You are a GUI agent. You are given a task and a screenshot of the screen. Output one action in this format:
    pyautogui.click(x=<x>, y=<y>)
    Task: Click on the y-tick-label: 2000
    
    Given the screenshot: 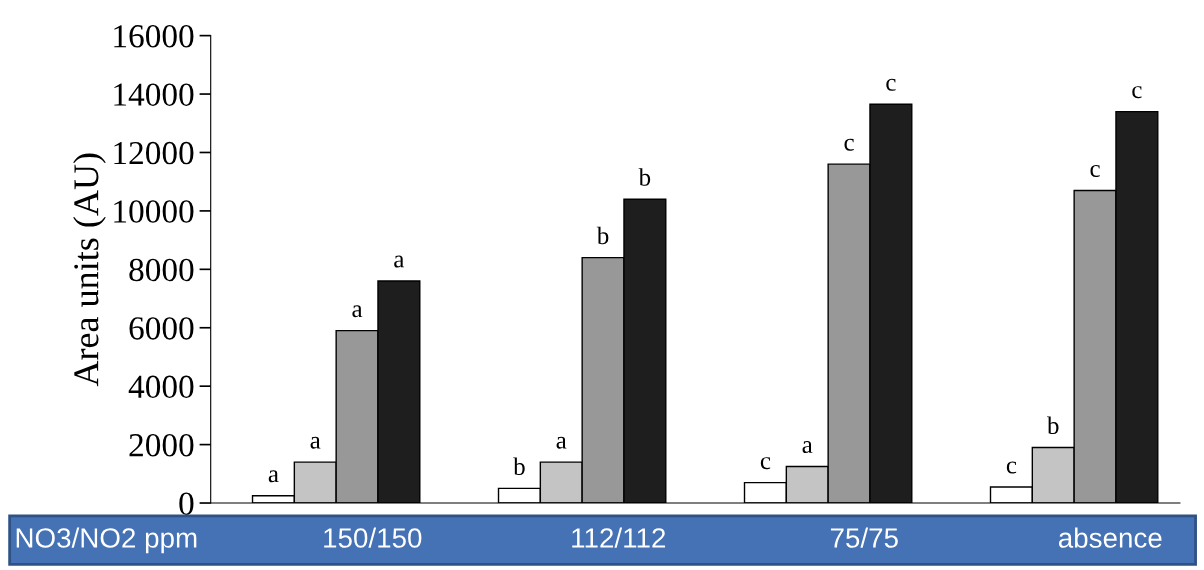 What is the action you would take?
    pyautogui.click(x=161, y=445)
    